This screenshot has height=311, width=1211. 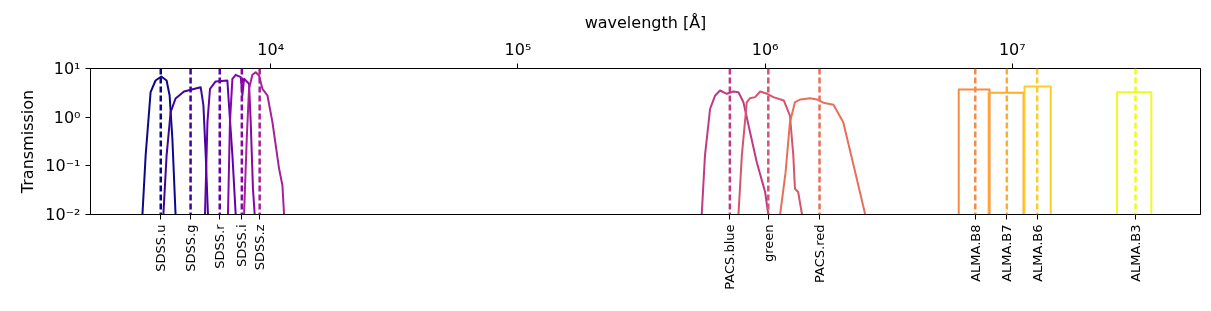 What do you see at coordinates (161, 248) in the screenshot?
I see `ref-line-label: SDSS.u` at bounding box center [161, 248].